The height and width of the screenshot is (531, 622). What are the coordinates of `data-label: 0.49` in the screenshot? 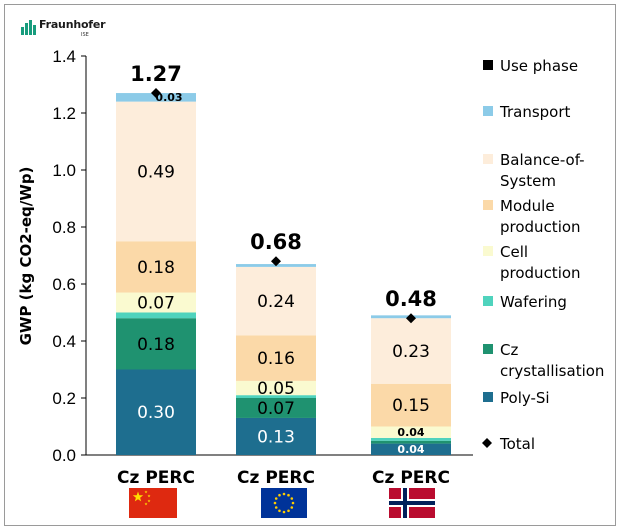 It's located at (156, 172).